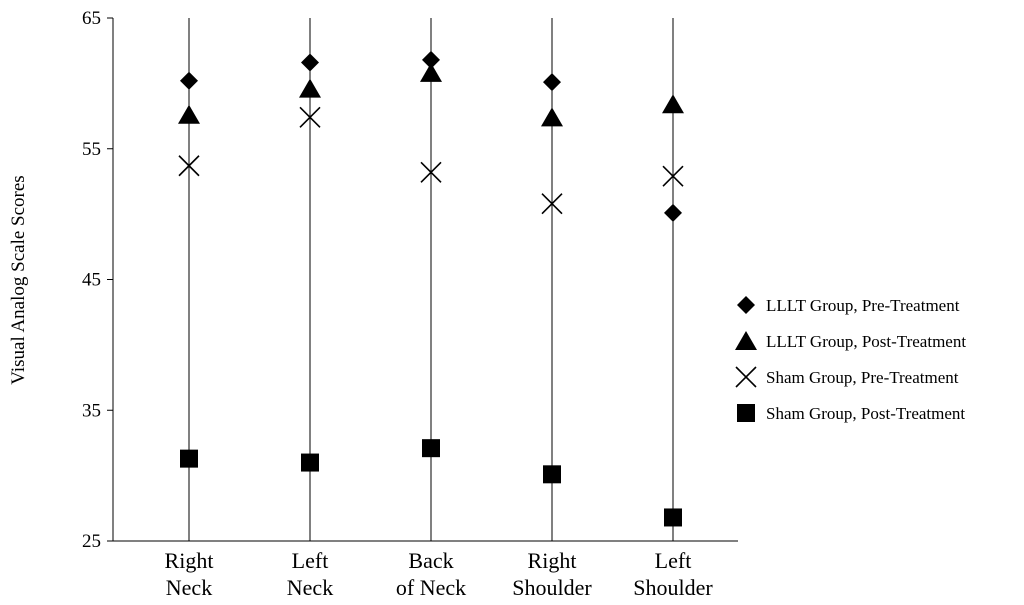 Image resolution: width=1024 pixels, height=605 pixels. I want to click on x-tick-label: of Neck, so click(431, 587).